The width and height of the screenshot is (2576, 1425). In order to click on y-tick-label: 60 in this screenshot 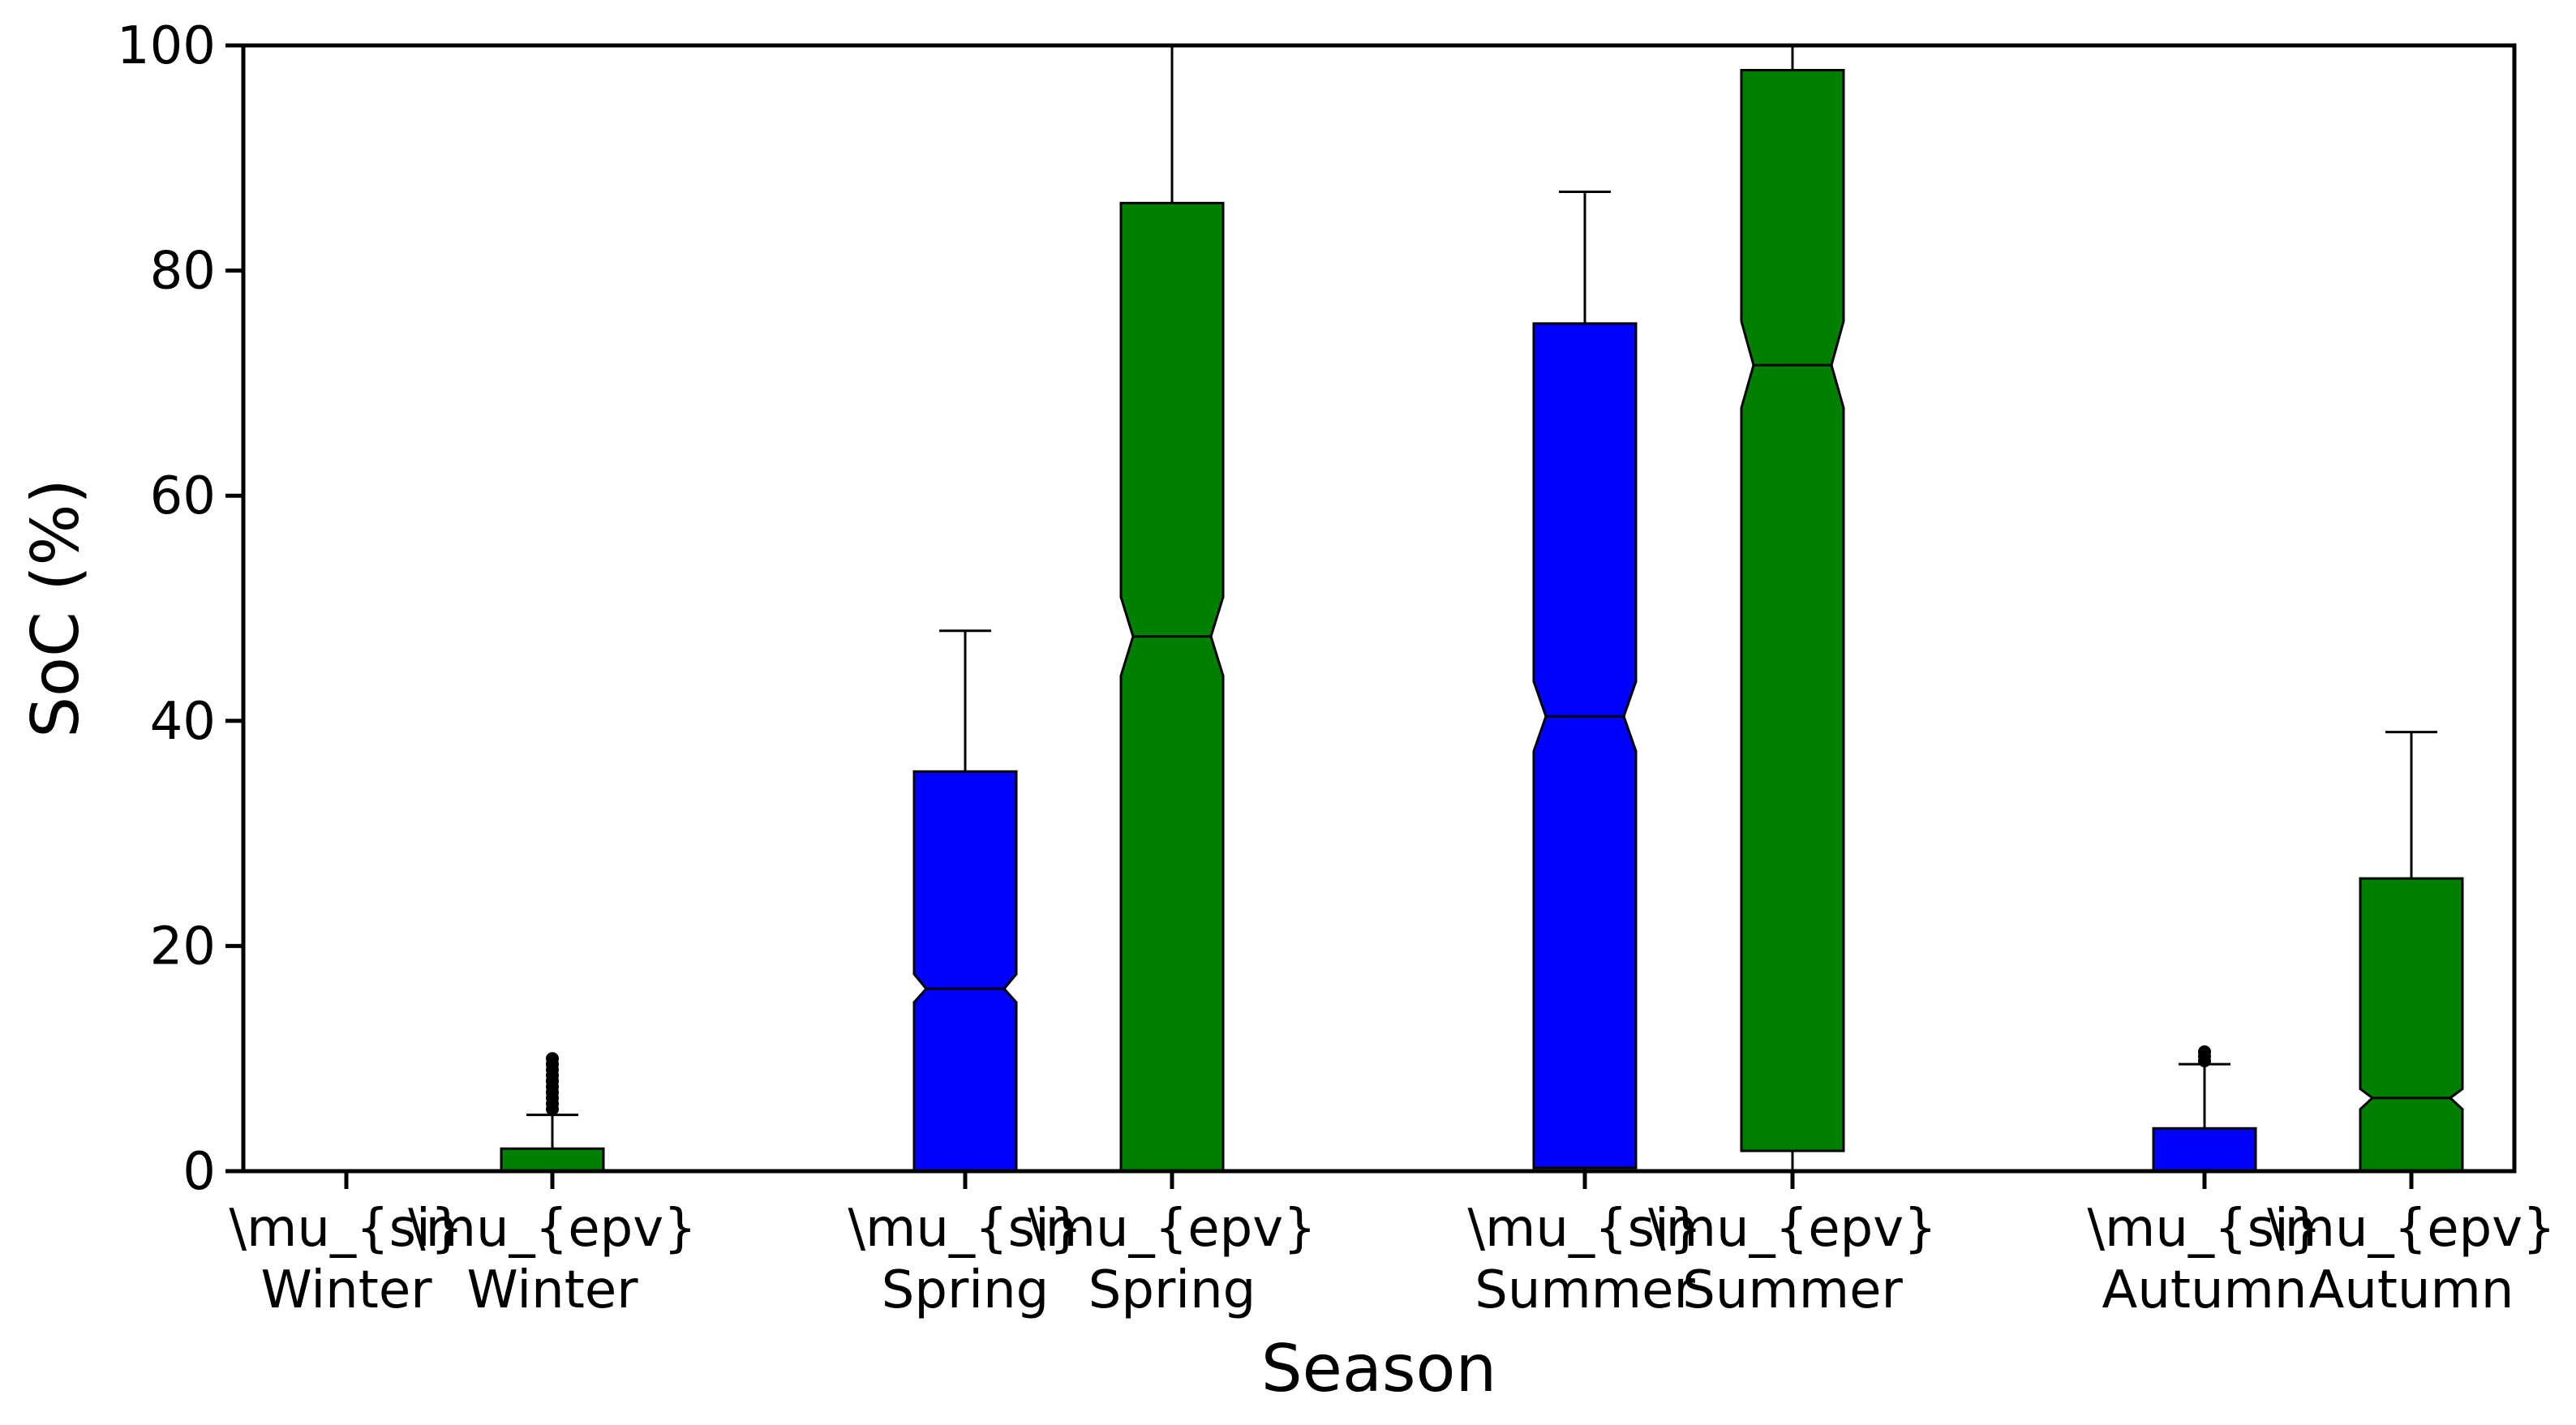, I will do `click(183, 496)`.